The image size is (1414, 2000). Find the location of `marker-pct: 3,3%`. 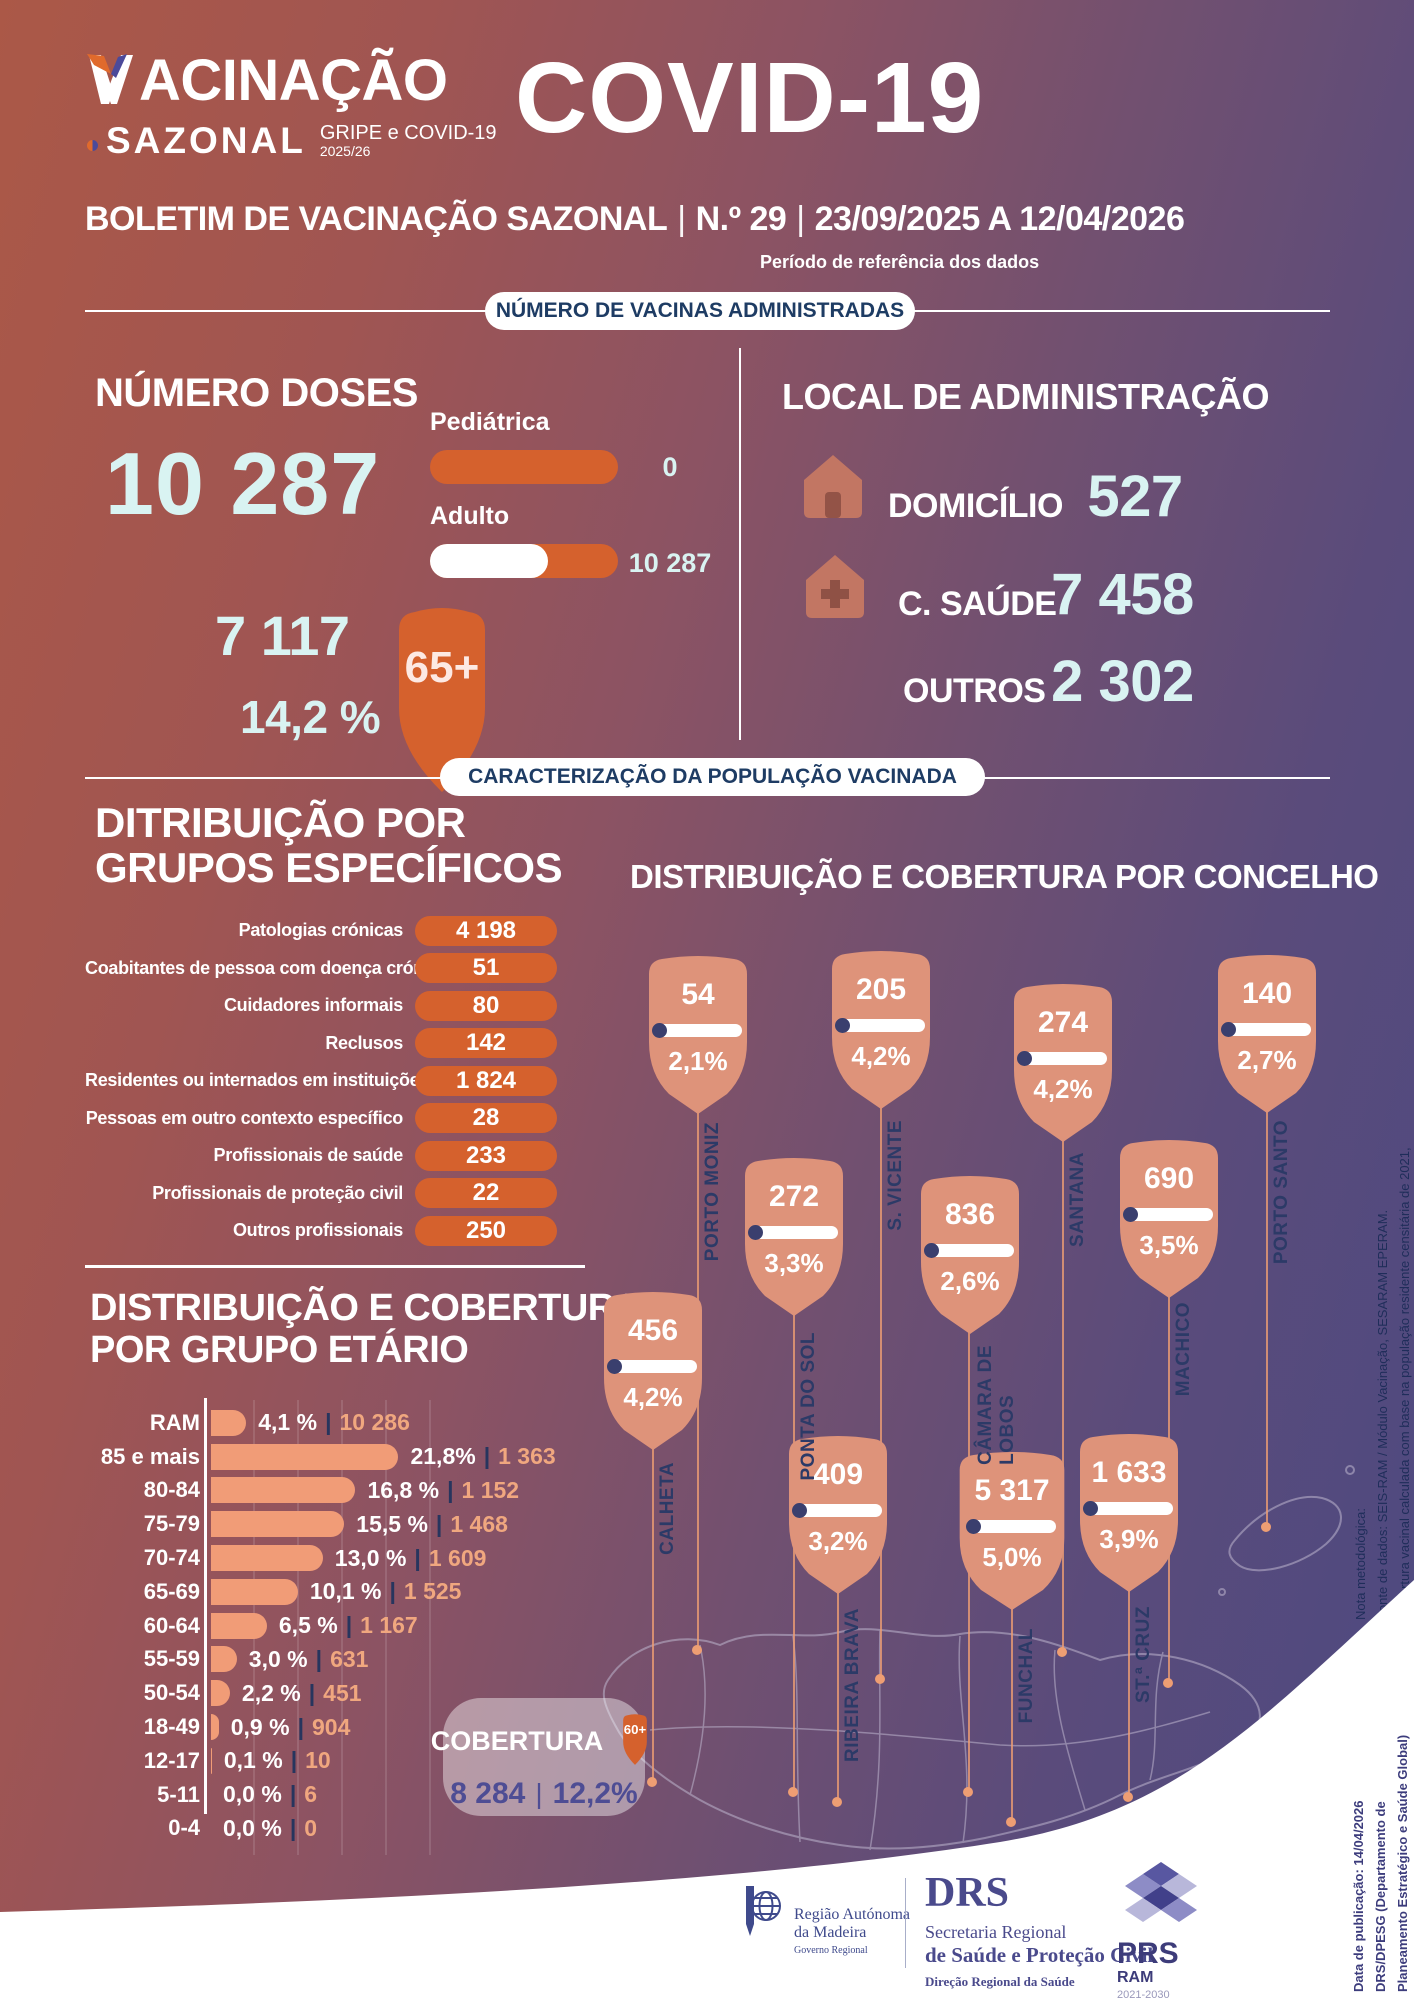

marker-pct: 3,3% is located at coordinates (794, 1263).